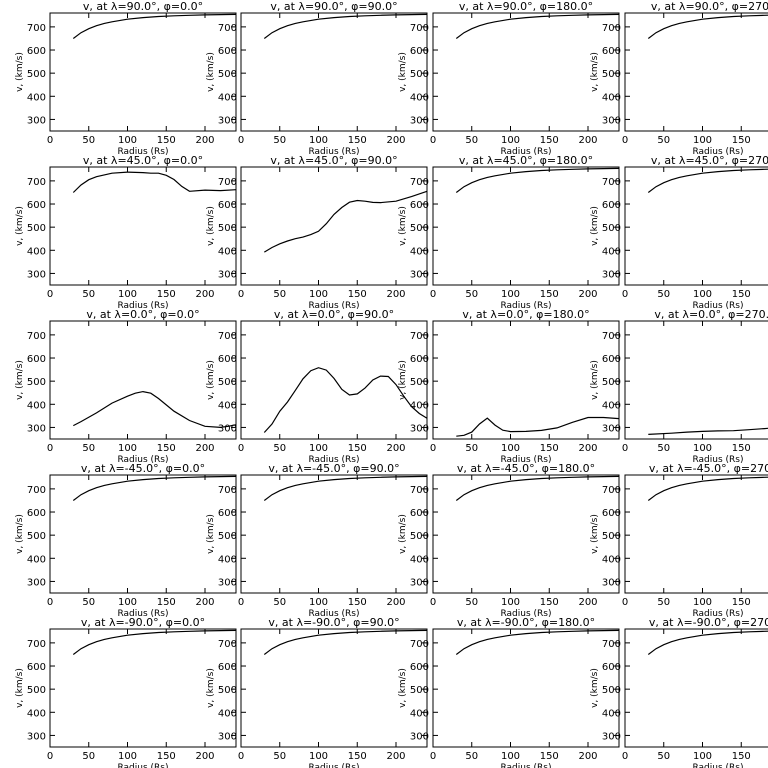 The height and width of the screenshot is (768, 768). What do you see at coordinates (143, 160) in the screenshot?
I see `panel-title: v, at λ=45.0°, φ=0.0°` at bounding box center [143, 160].